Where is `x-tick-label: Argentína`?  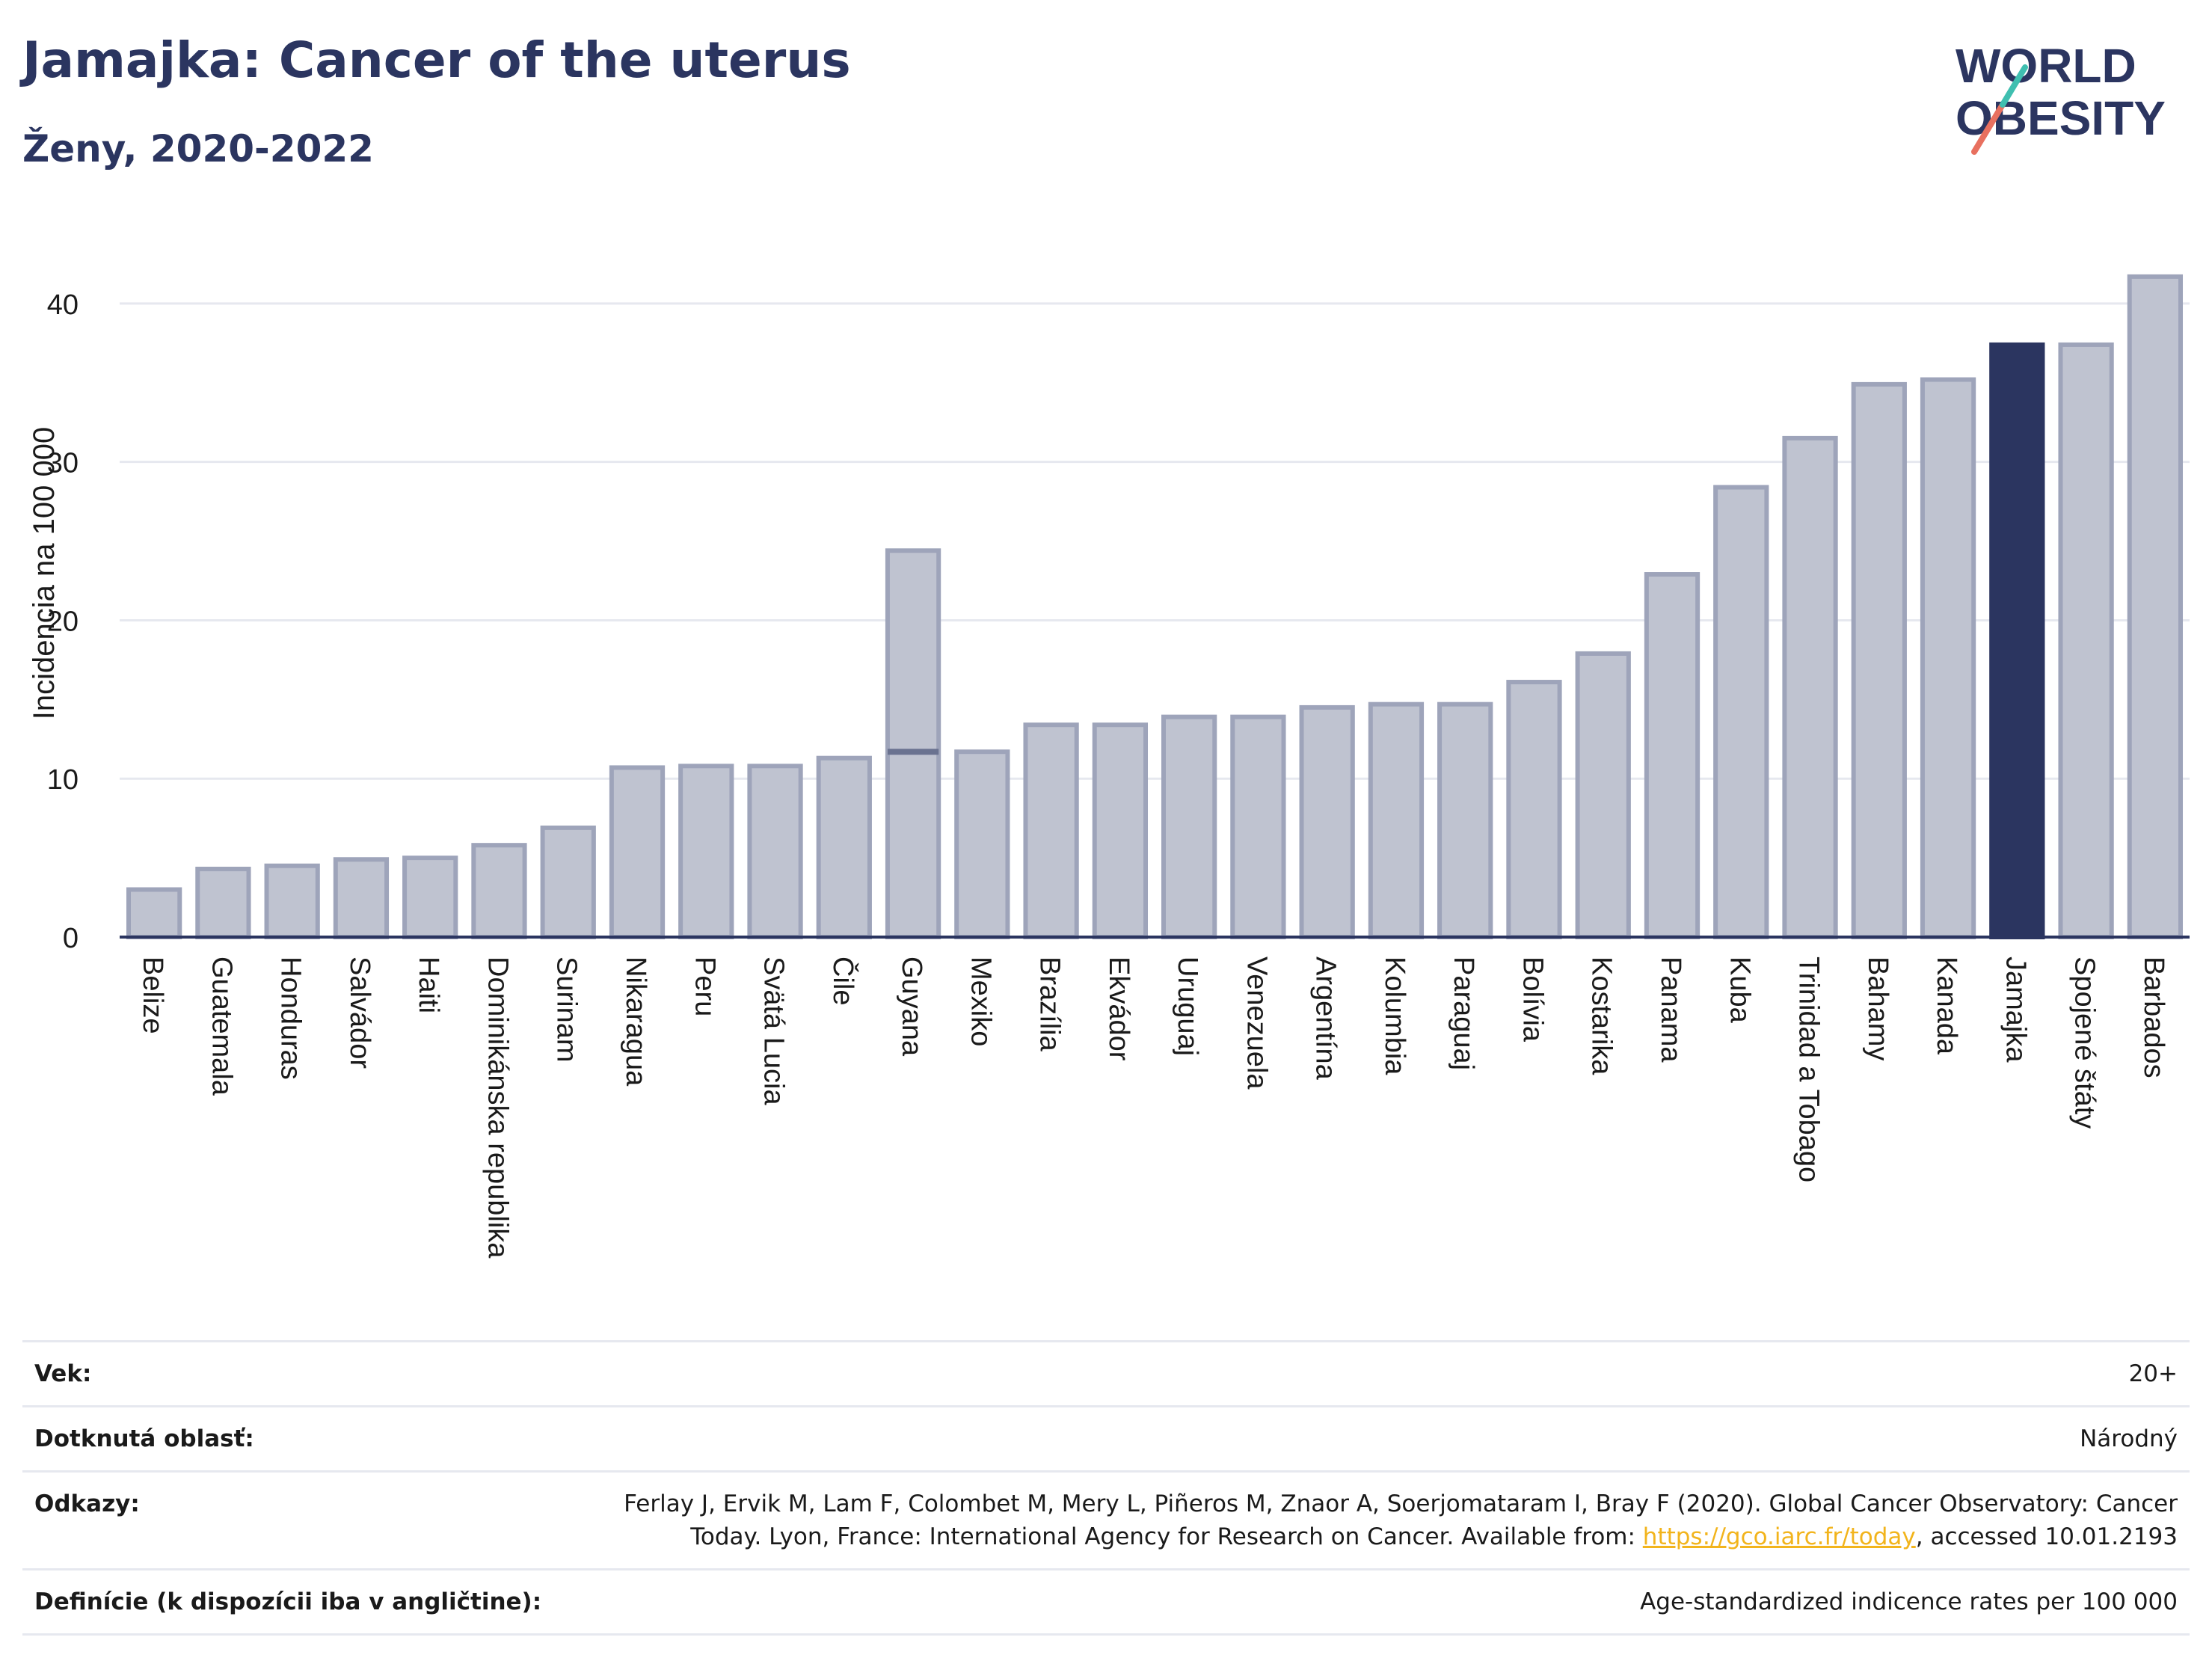
x-tick-label: Argentína is located at coordinates (1326, 1019).